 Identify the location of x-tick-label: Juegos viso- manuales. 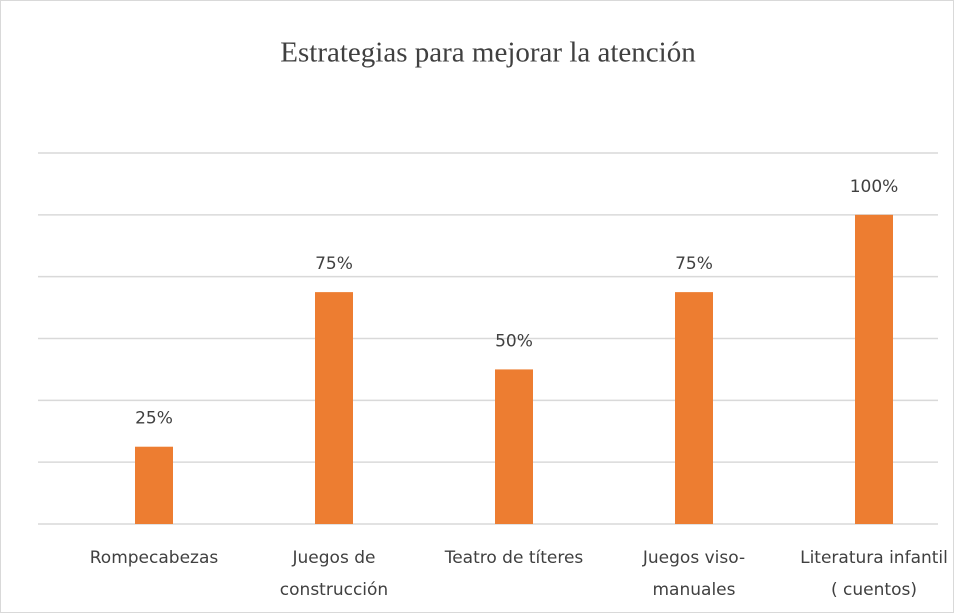
(694, 574).